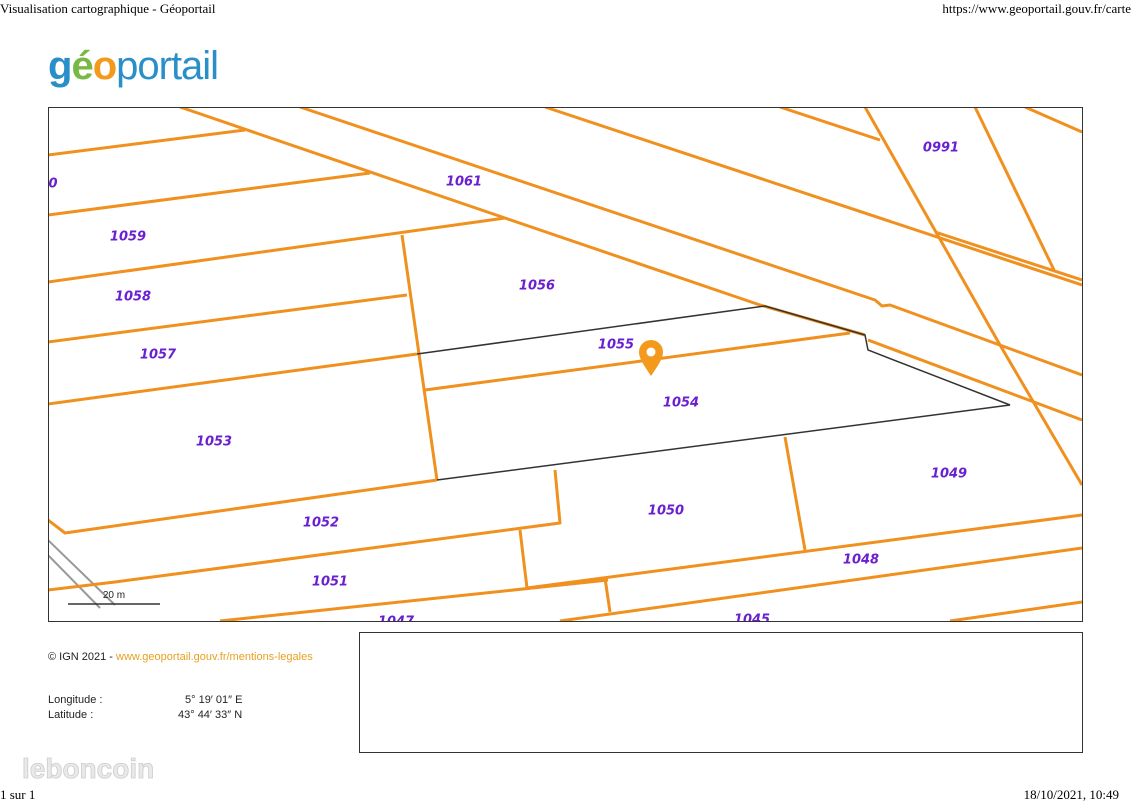 The height and width of the screenshot is (803, 1131). Describe the element at coordinates (681, 403) in the screenshot. I see `parcel-label: 1054` at that location.